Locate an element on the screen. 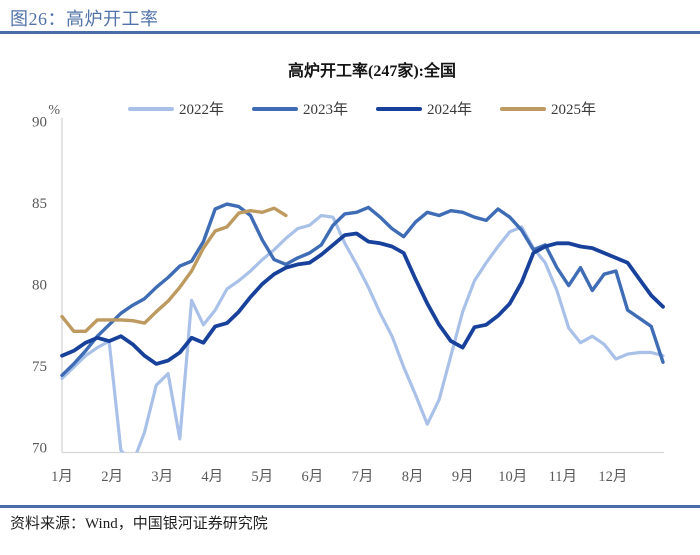 The image size is (700, 555). chart-title: 高炉开工率(247家):全国 is located at coordinates (372, 71).